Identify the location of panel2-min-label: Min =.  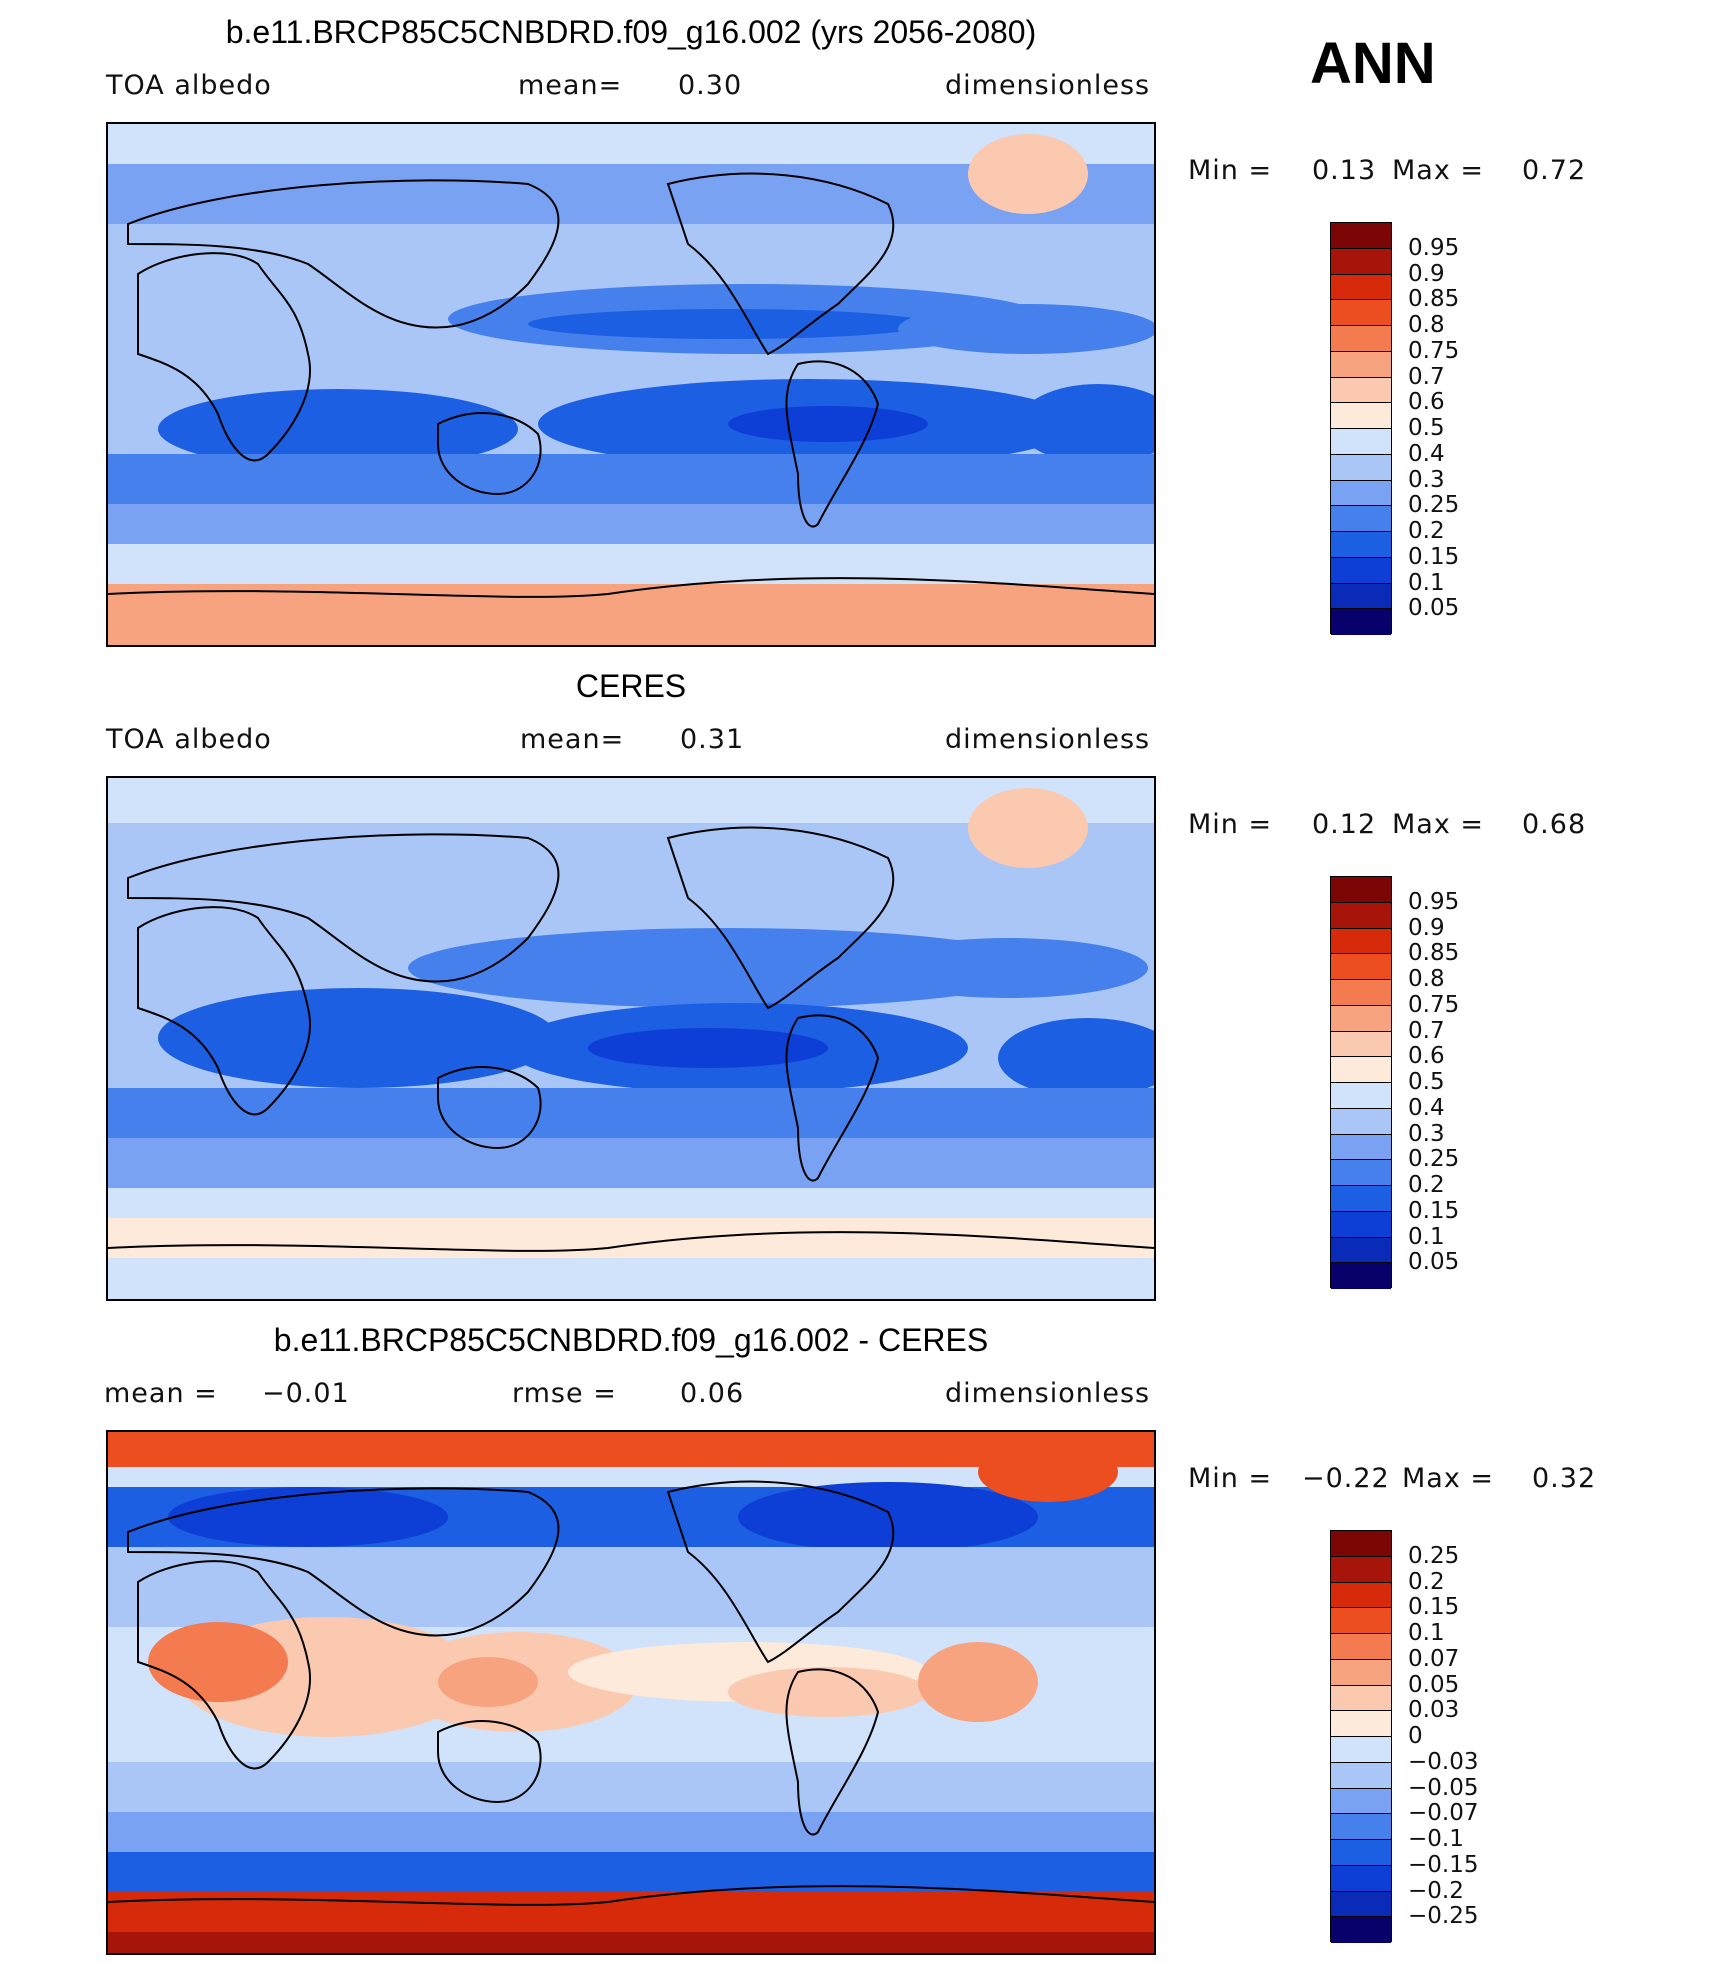
(1230, 824).